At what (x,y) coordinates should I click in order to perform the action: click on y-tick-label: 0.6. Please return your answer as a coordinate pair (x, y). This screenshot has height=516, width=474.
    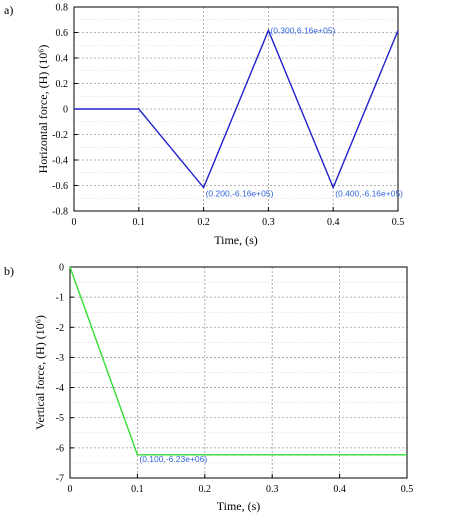
    Looking at the image, I should click on (62, 33).